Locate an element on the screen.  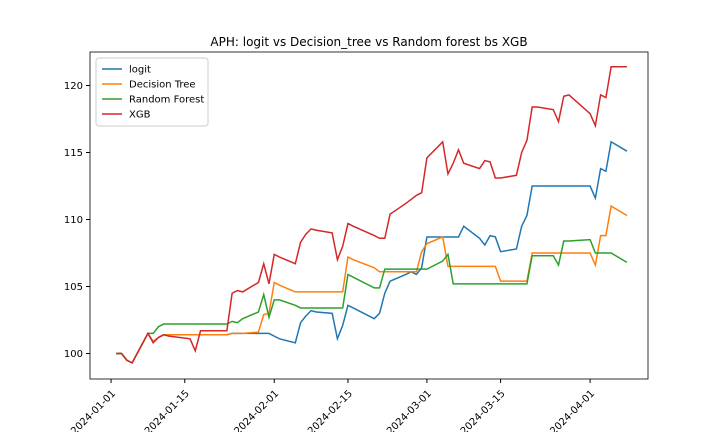
legend: logit Decision Tree Random Forest XGB is located at coordinates (152, 92).